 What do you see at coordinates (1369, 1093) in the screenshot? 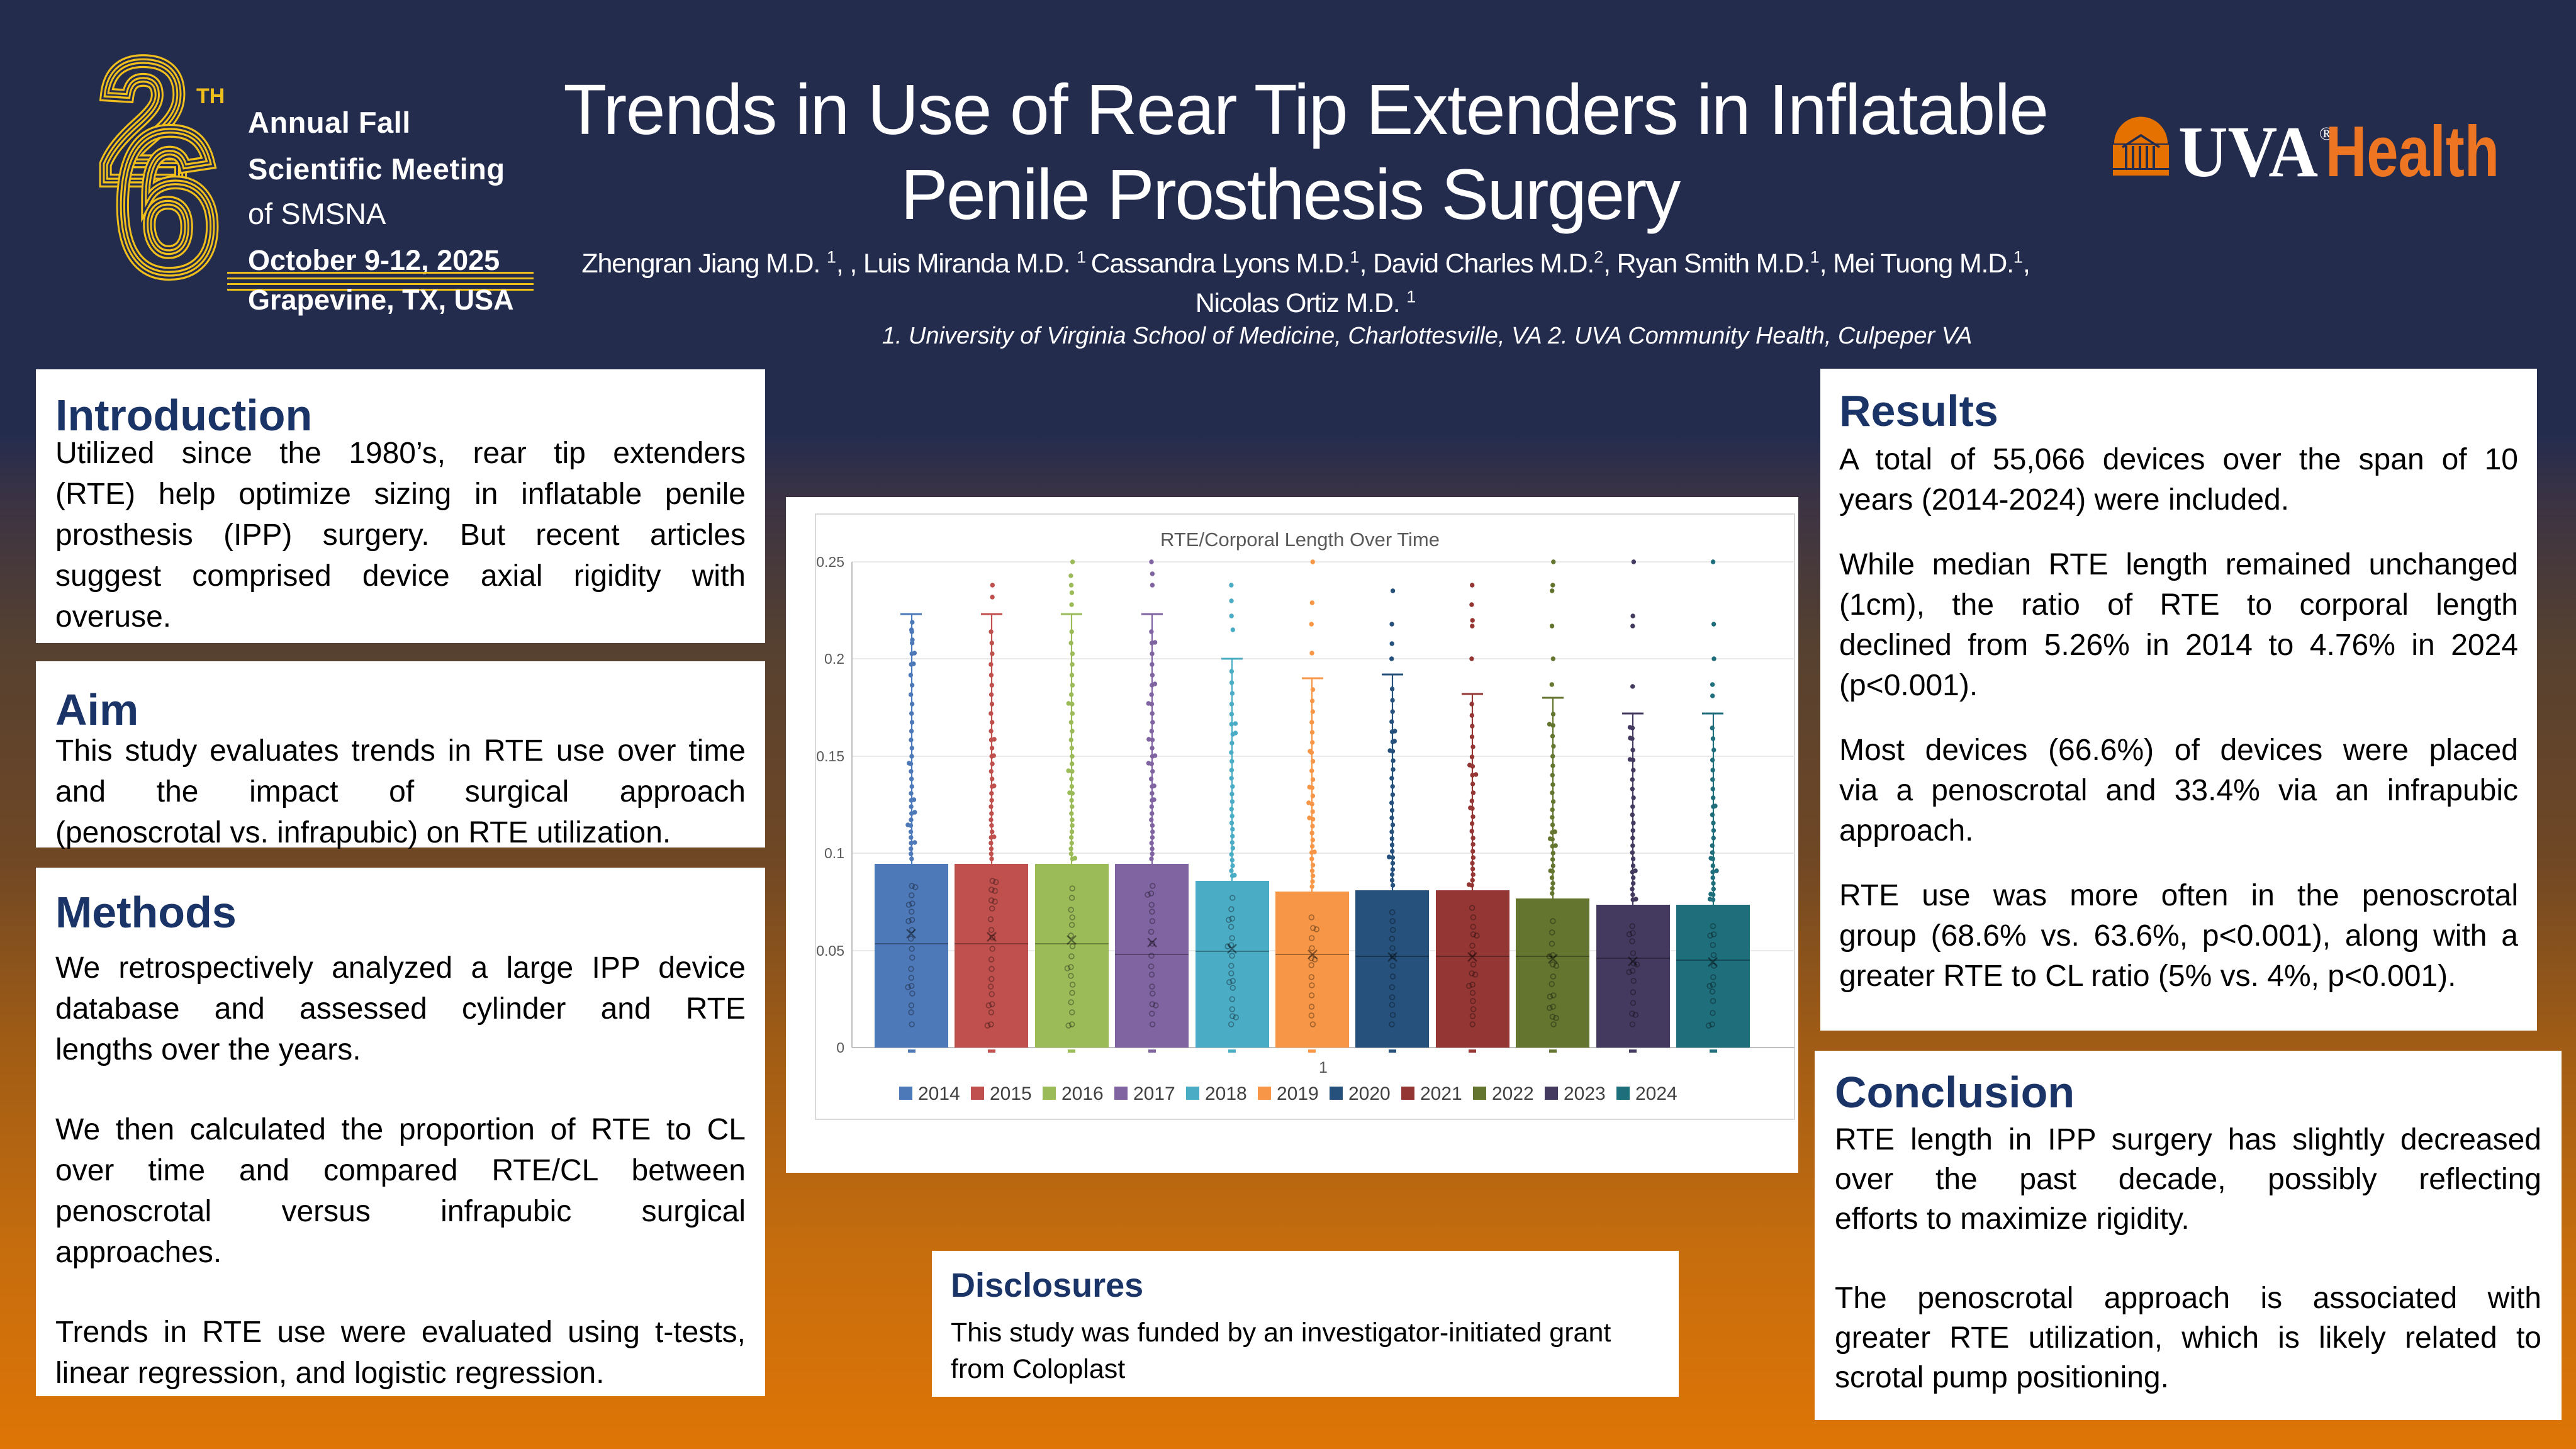
I see `svg-text: 2020` at bounding box center [1369, 1093].